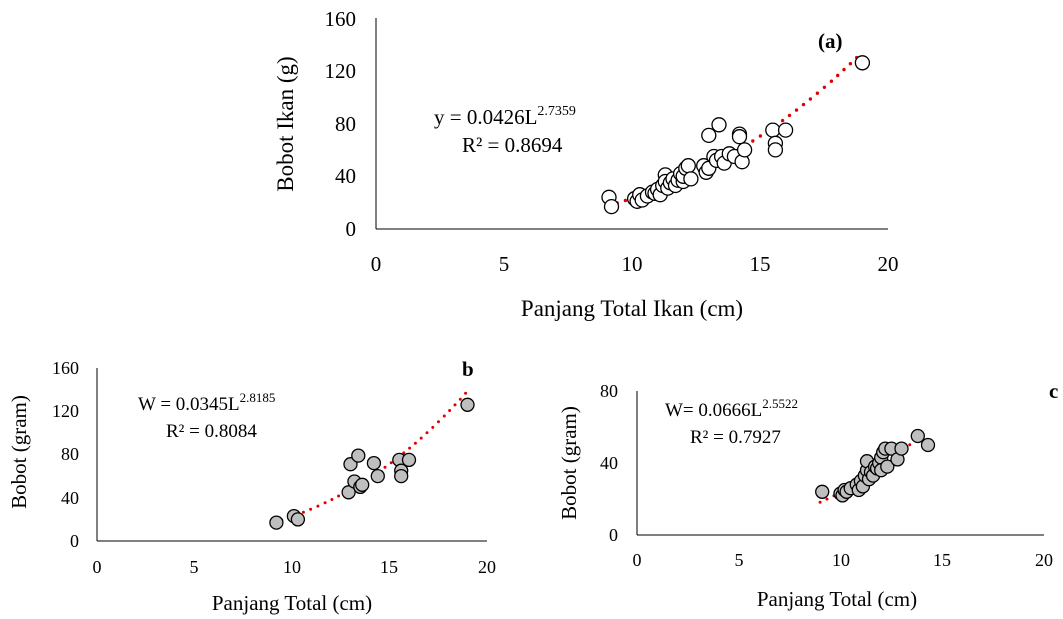  I want to click on panel-label: (a), so click(830, 41).